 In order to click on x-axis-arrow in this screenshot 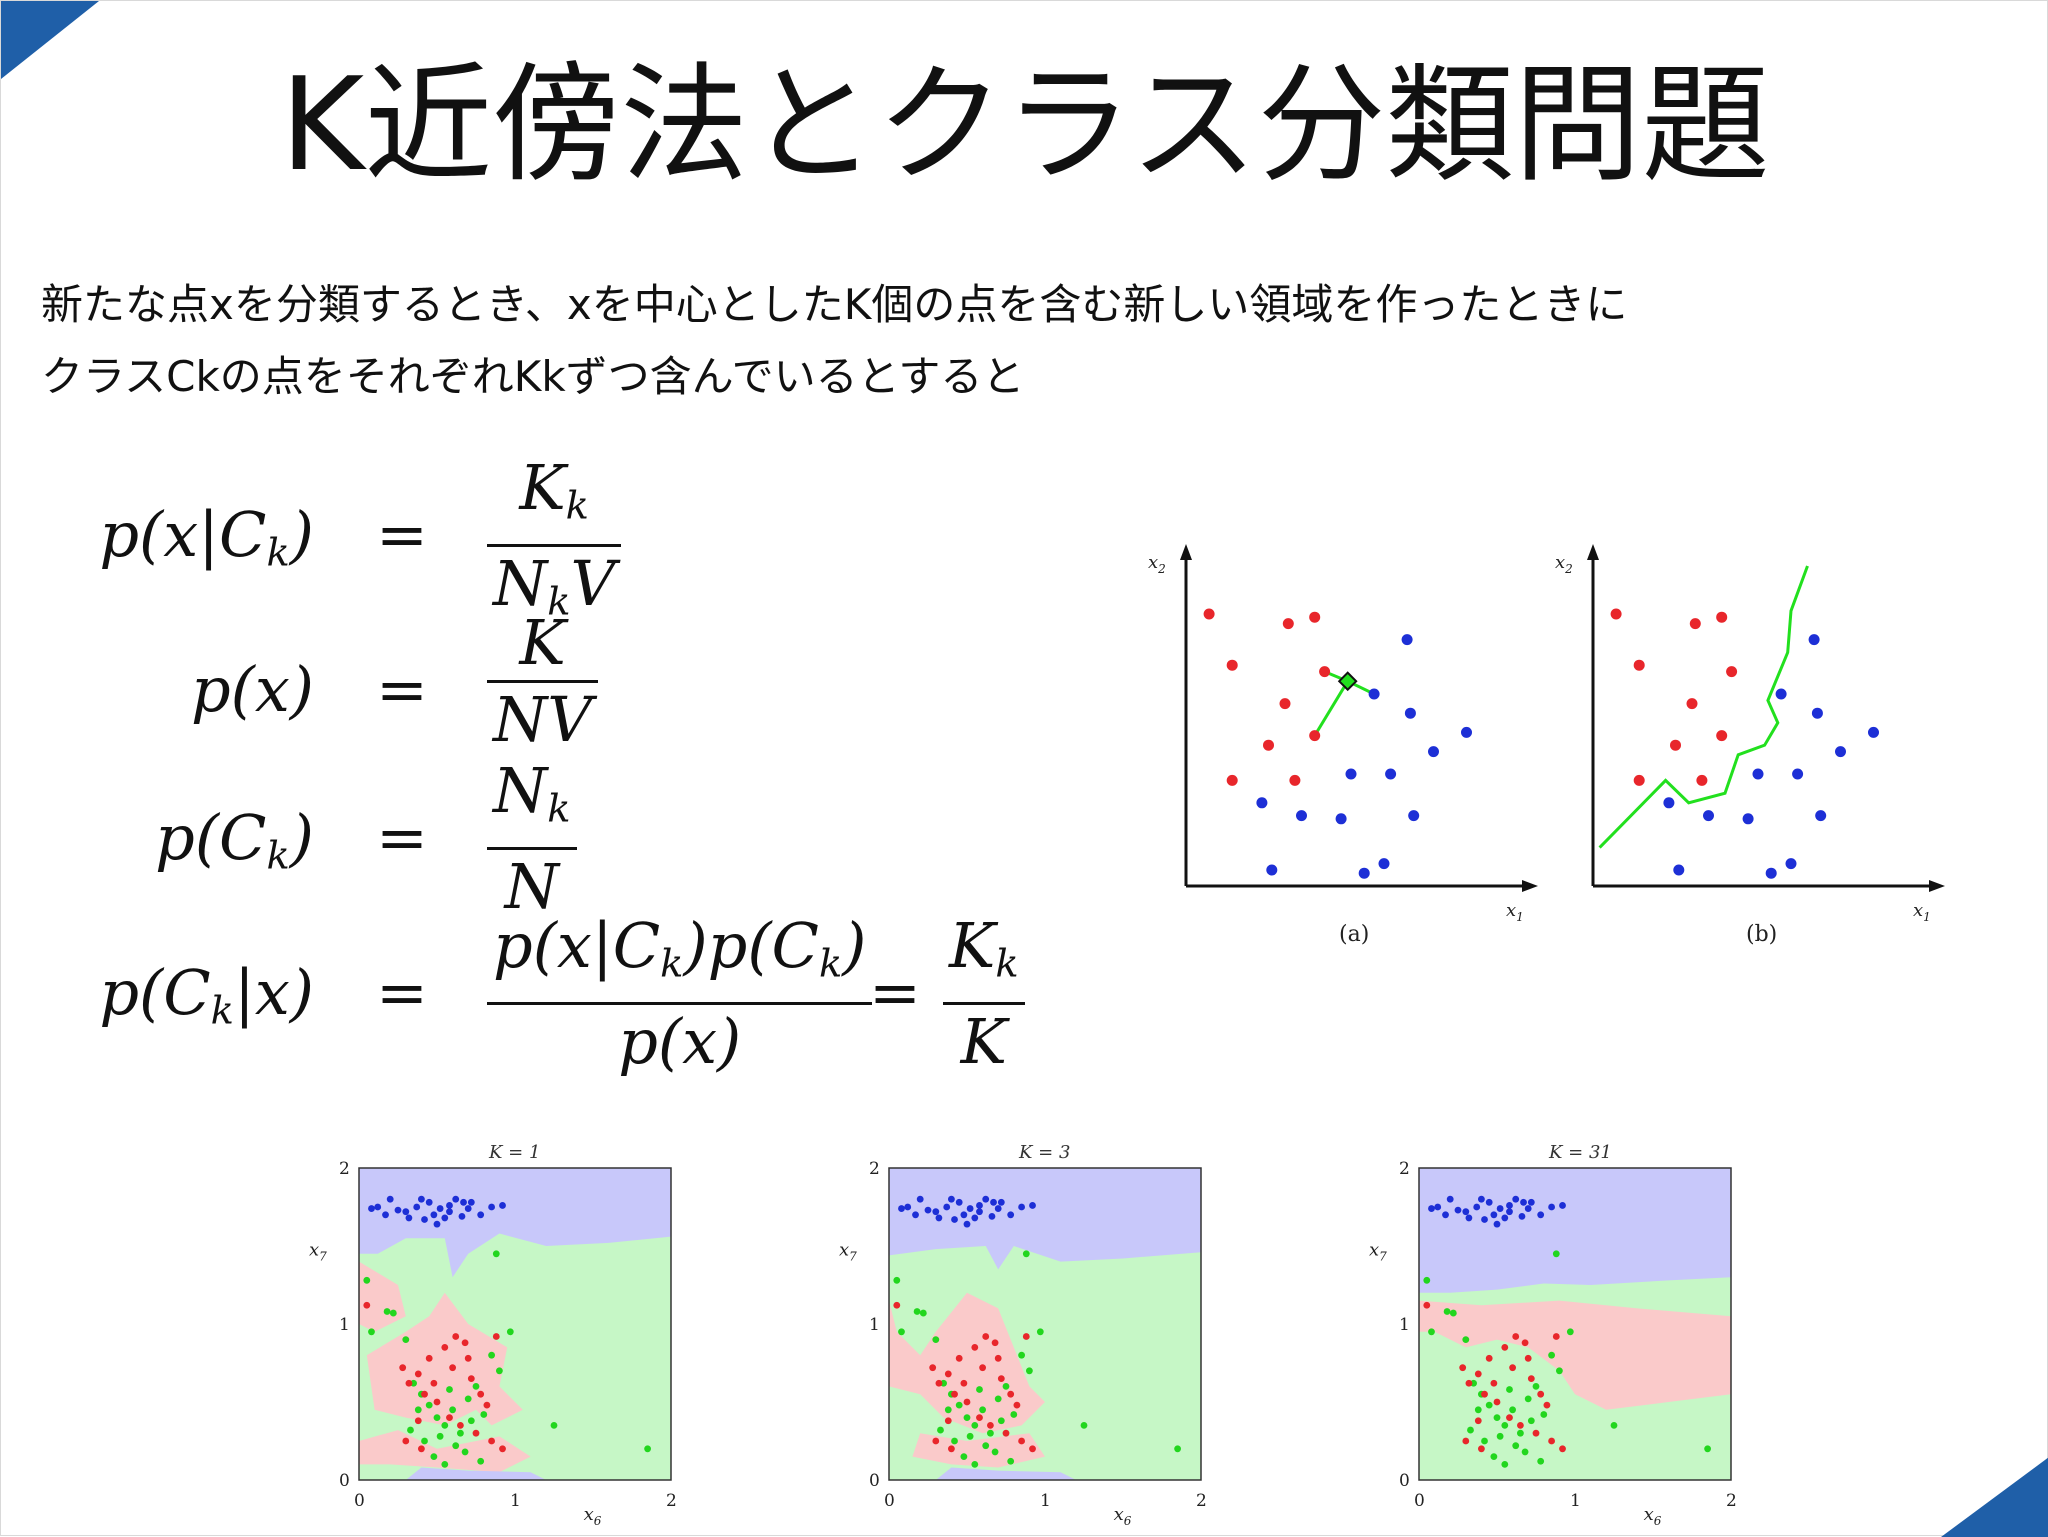, I will do `click(1937, 886)`.